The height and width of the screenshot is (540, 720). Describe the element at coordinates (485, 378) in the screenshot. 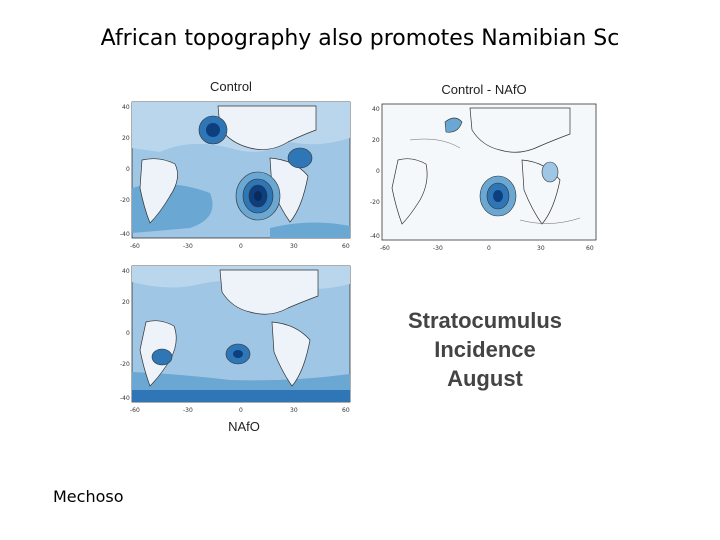

I see `legend-line-3: August` at that location.